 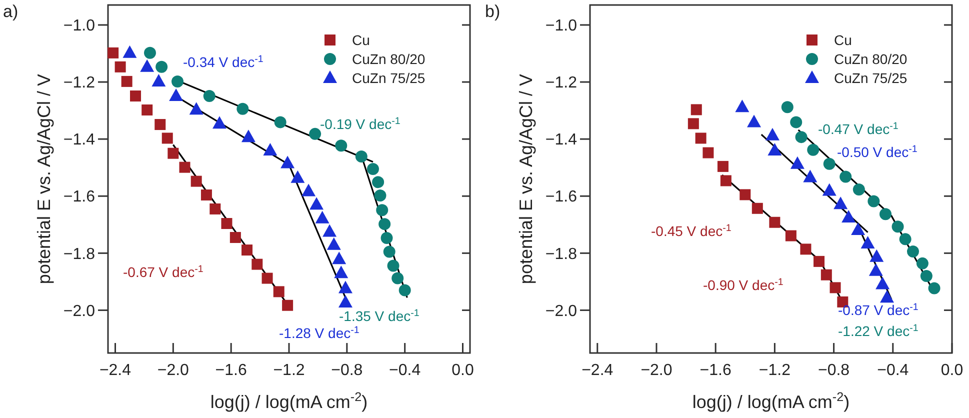 I want to click on annotation: -1.35 V dec$^{-1}$, so click(x=379, y=315).